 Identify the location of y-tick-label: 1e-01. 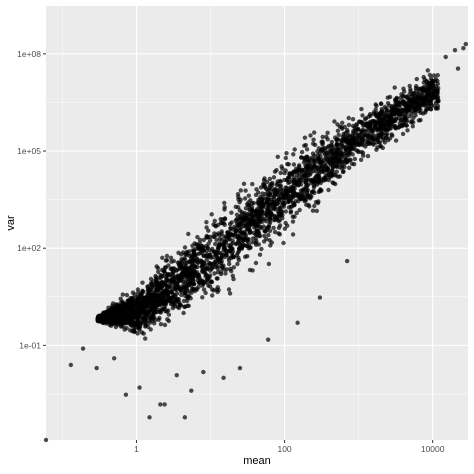
(30, 345).